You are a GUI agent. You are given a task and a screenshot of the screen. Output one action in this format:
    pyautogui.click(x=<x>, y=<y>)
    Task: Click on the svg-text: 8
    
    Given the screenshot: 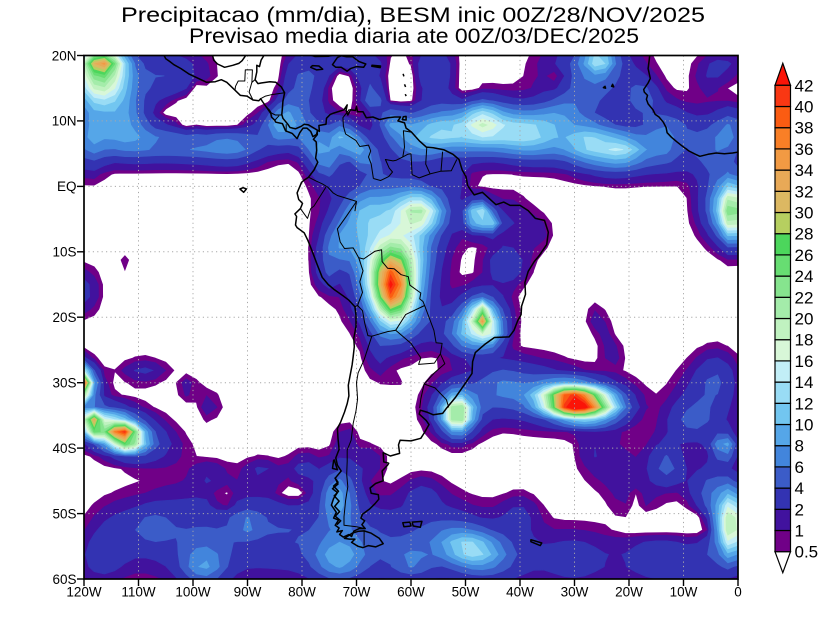 What is the action you would take?
    pyautogui.click(x=799, y=446)
    